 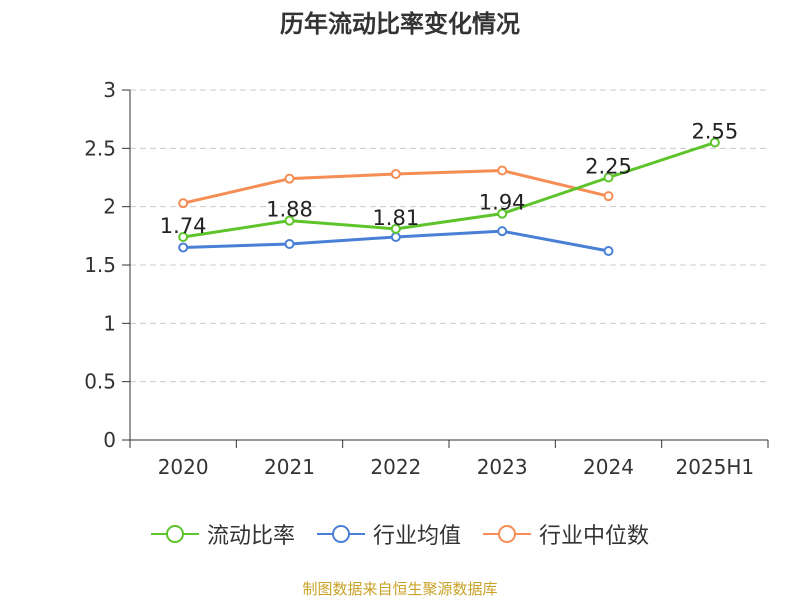 What do you see at coordinates (289, 210) in the screenshot?
I see `data-label: 1.88` at bounding box center [289, 210].